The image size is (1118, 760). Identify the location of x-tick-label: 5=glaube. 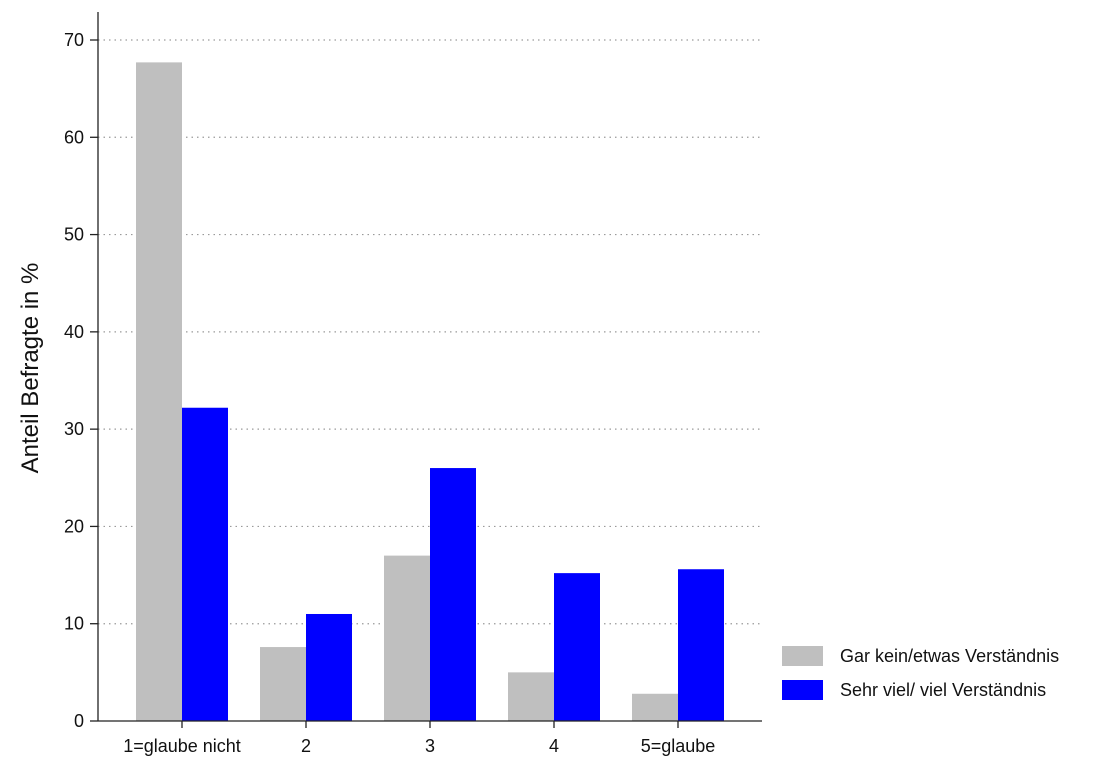
(678, 746).